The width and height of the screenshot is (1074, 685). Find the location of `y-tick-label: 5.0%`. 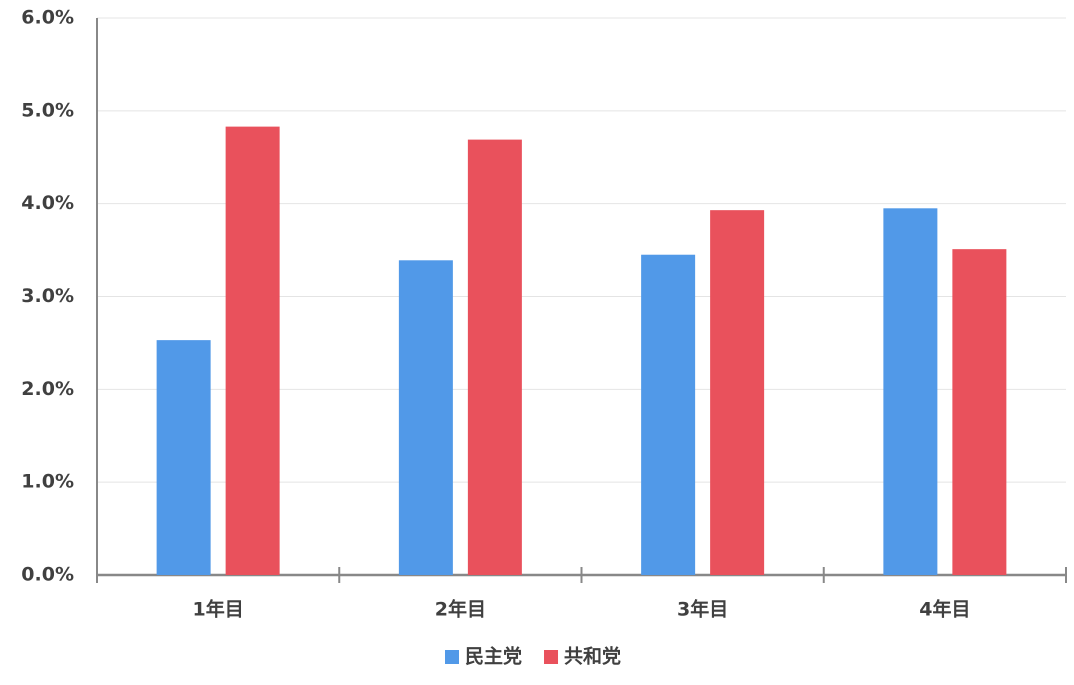

y-tick-label: 5.0% is located at coordinates (47, 110).